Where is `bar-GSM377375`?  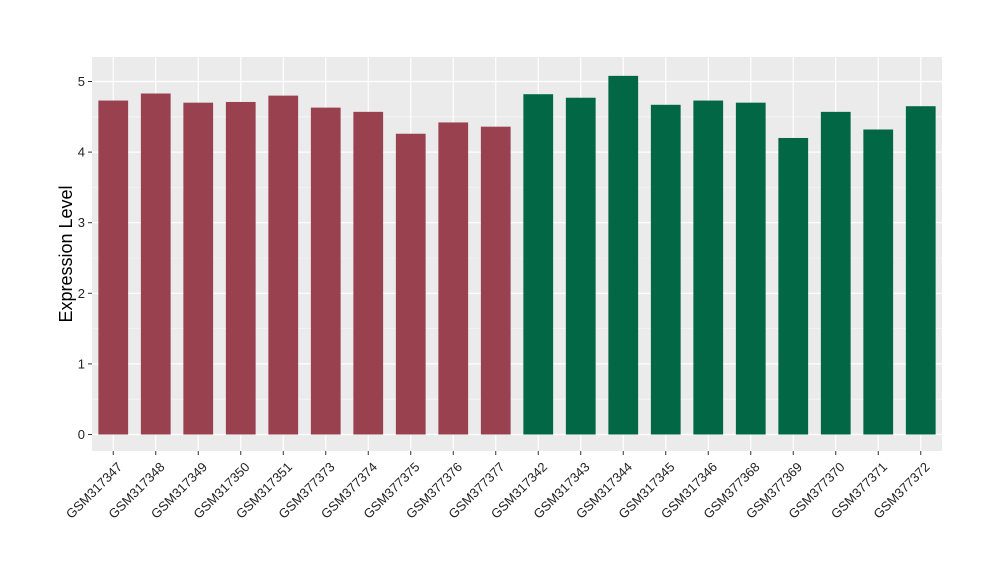 bar-GSM377375 is located at coordinates (410, 284).